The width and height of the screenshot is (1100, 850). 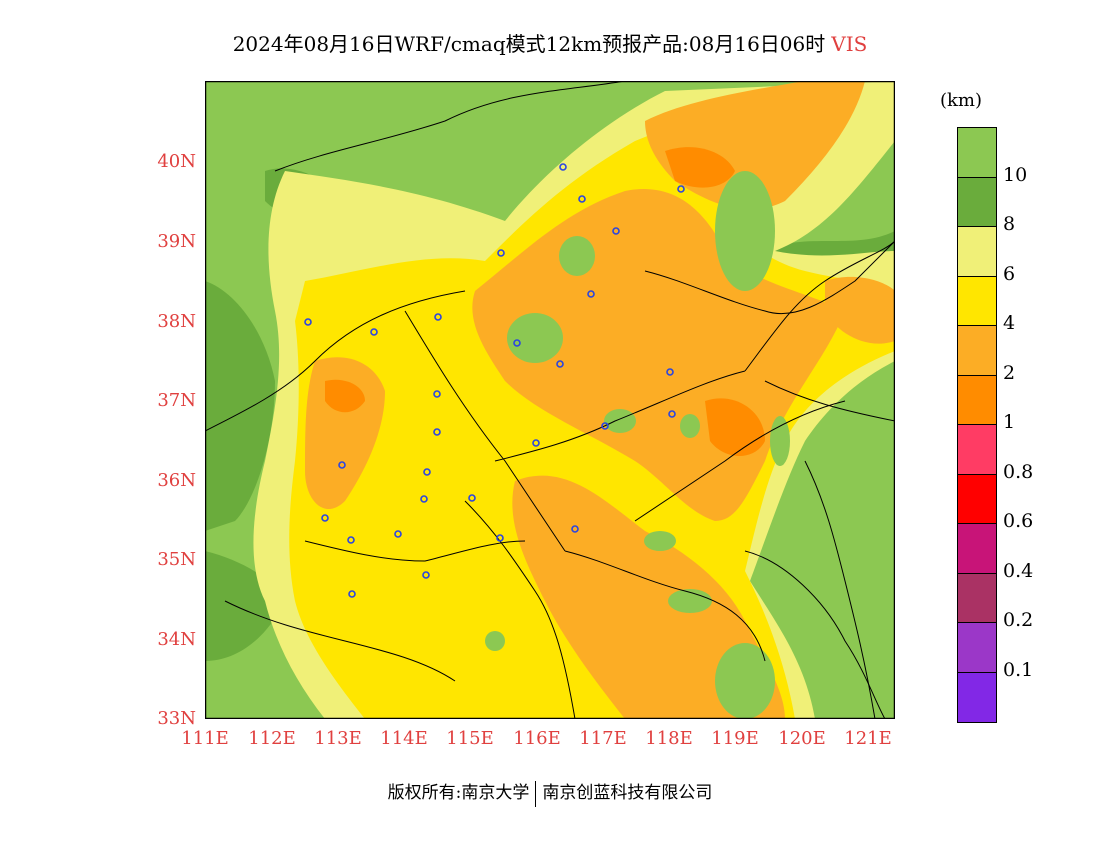 I want to click on lat-label-35: 35N, so click(x=176, y=559).